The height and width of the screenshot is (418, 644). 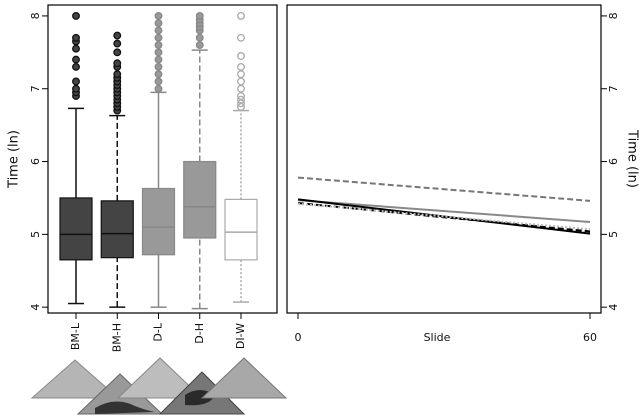 What do you see at coordinates (116, 337) in the screenshot?
I see `x-tick-label: BM-H` at bounding box center [116, 337].